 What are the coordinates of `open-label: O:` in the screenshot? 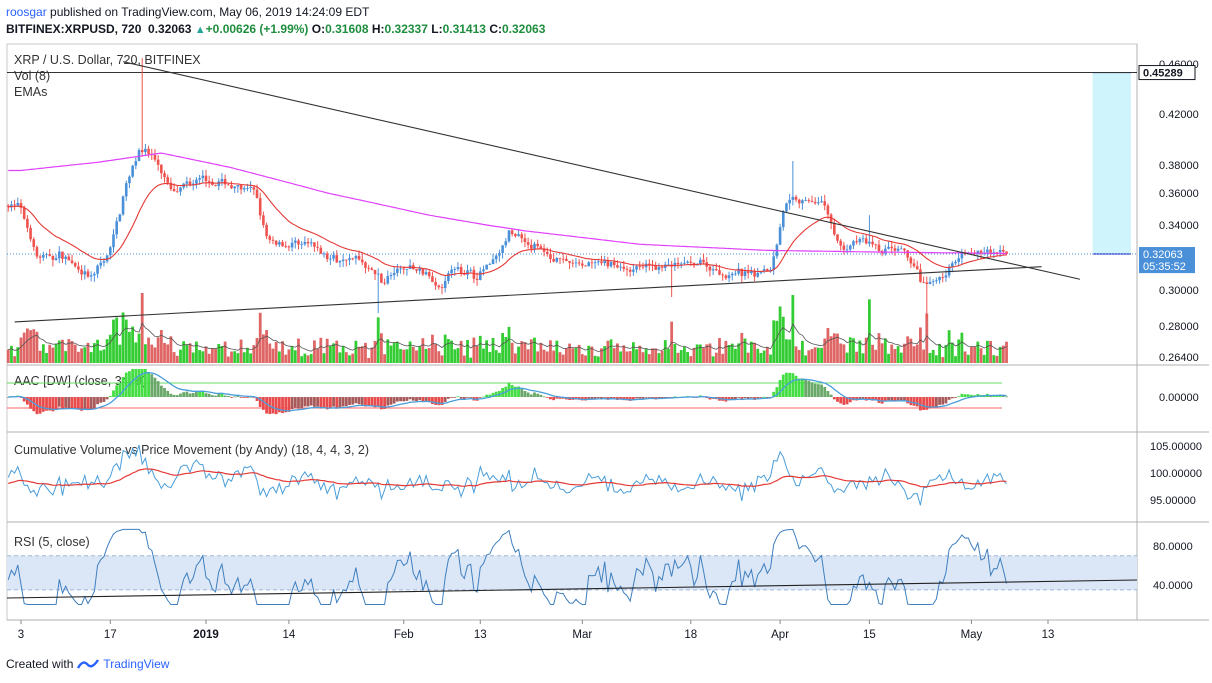 It's located at (318, 29).